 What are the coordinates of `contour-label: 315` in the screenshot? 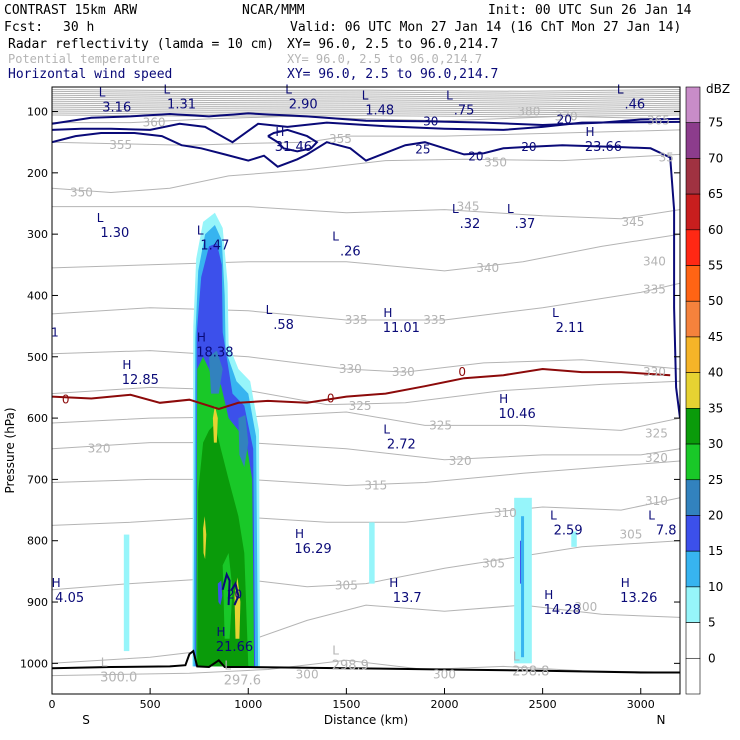 It's located at (375, 486).